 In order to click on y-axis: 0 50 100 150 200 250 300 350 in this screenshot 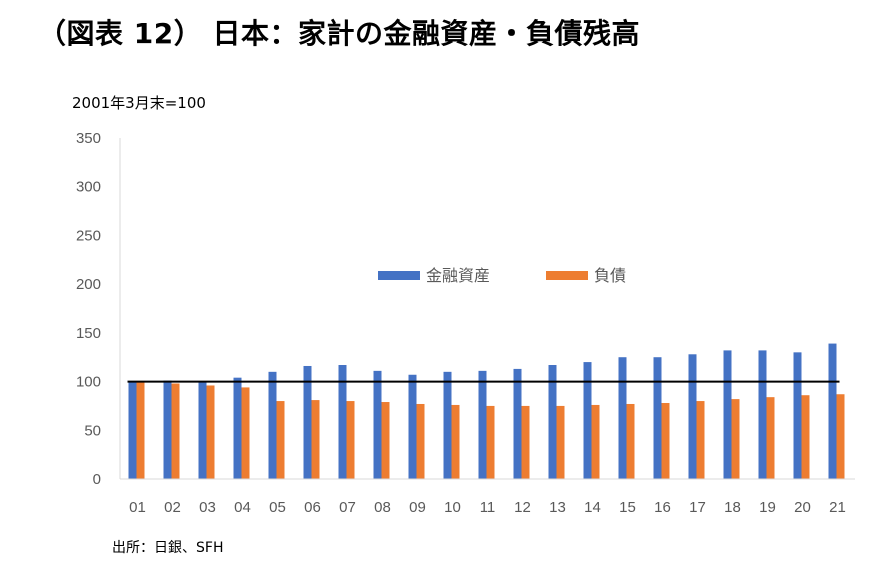, I will do `click(98, 309)`.